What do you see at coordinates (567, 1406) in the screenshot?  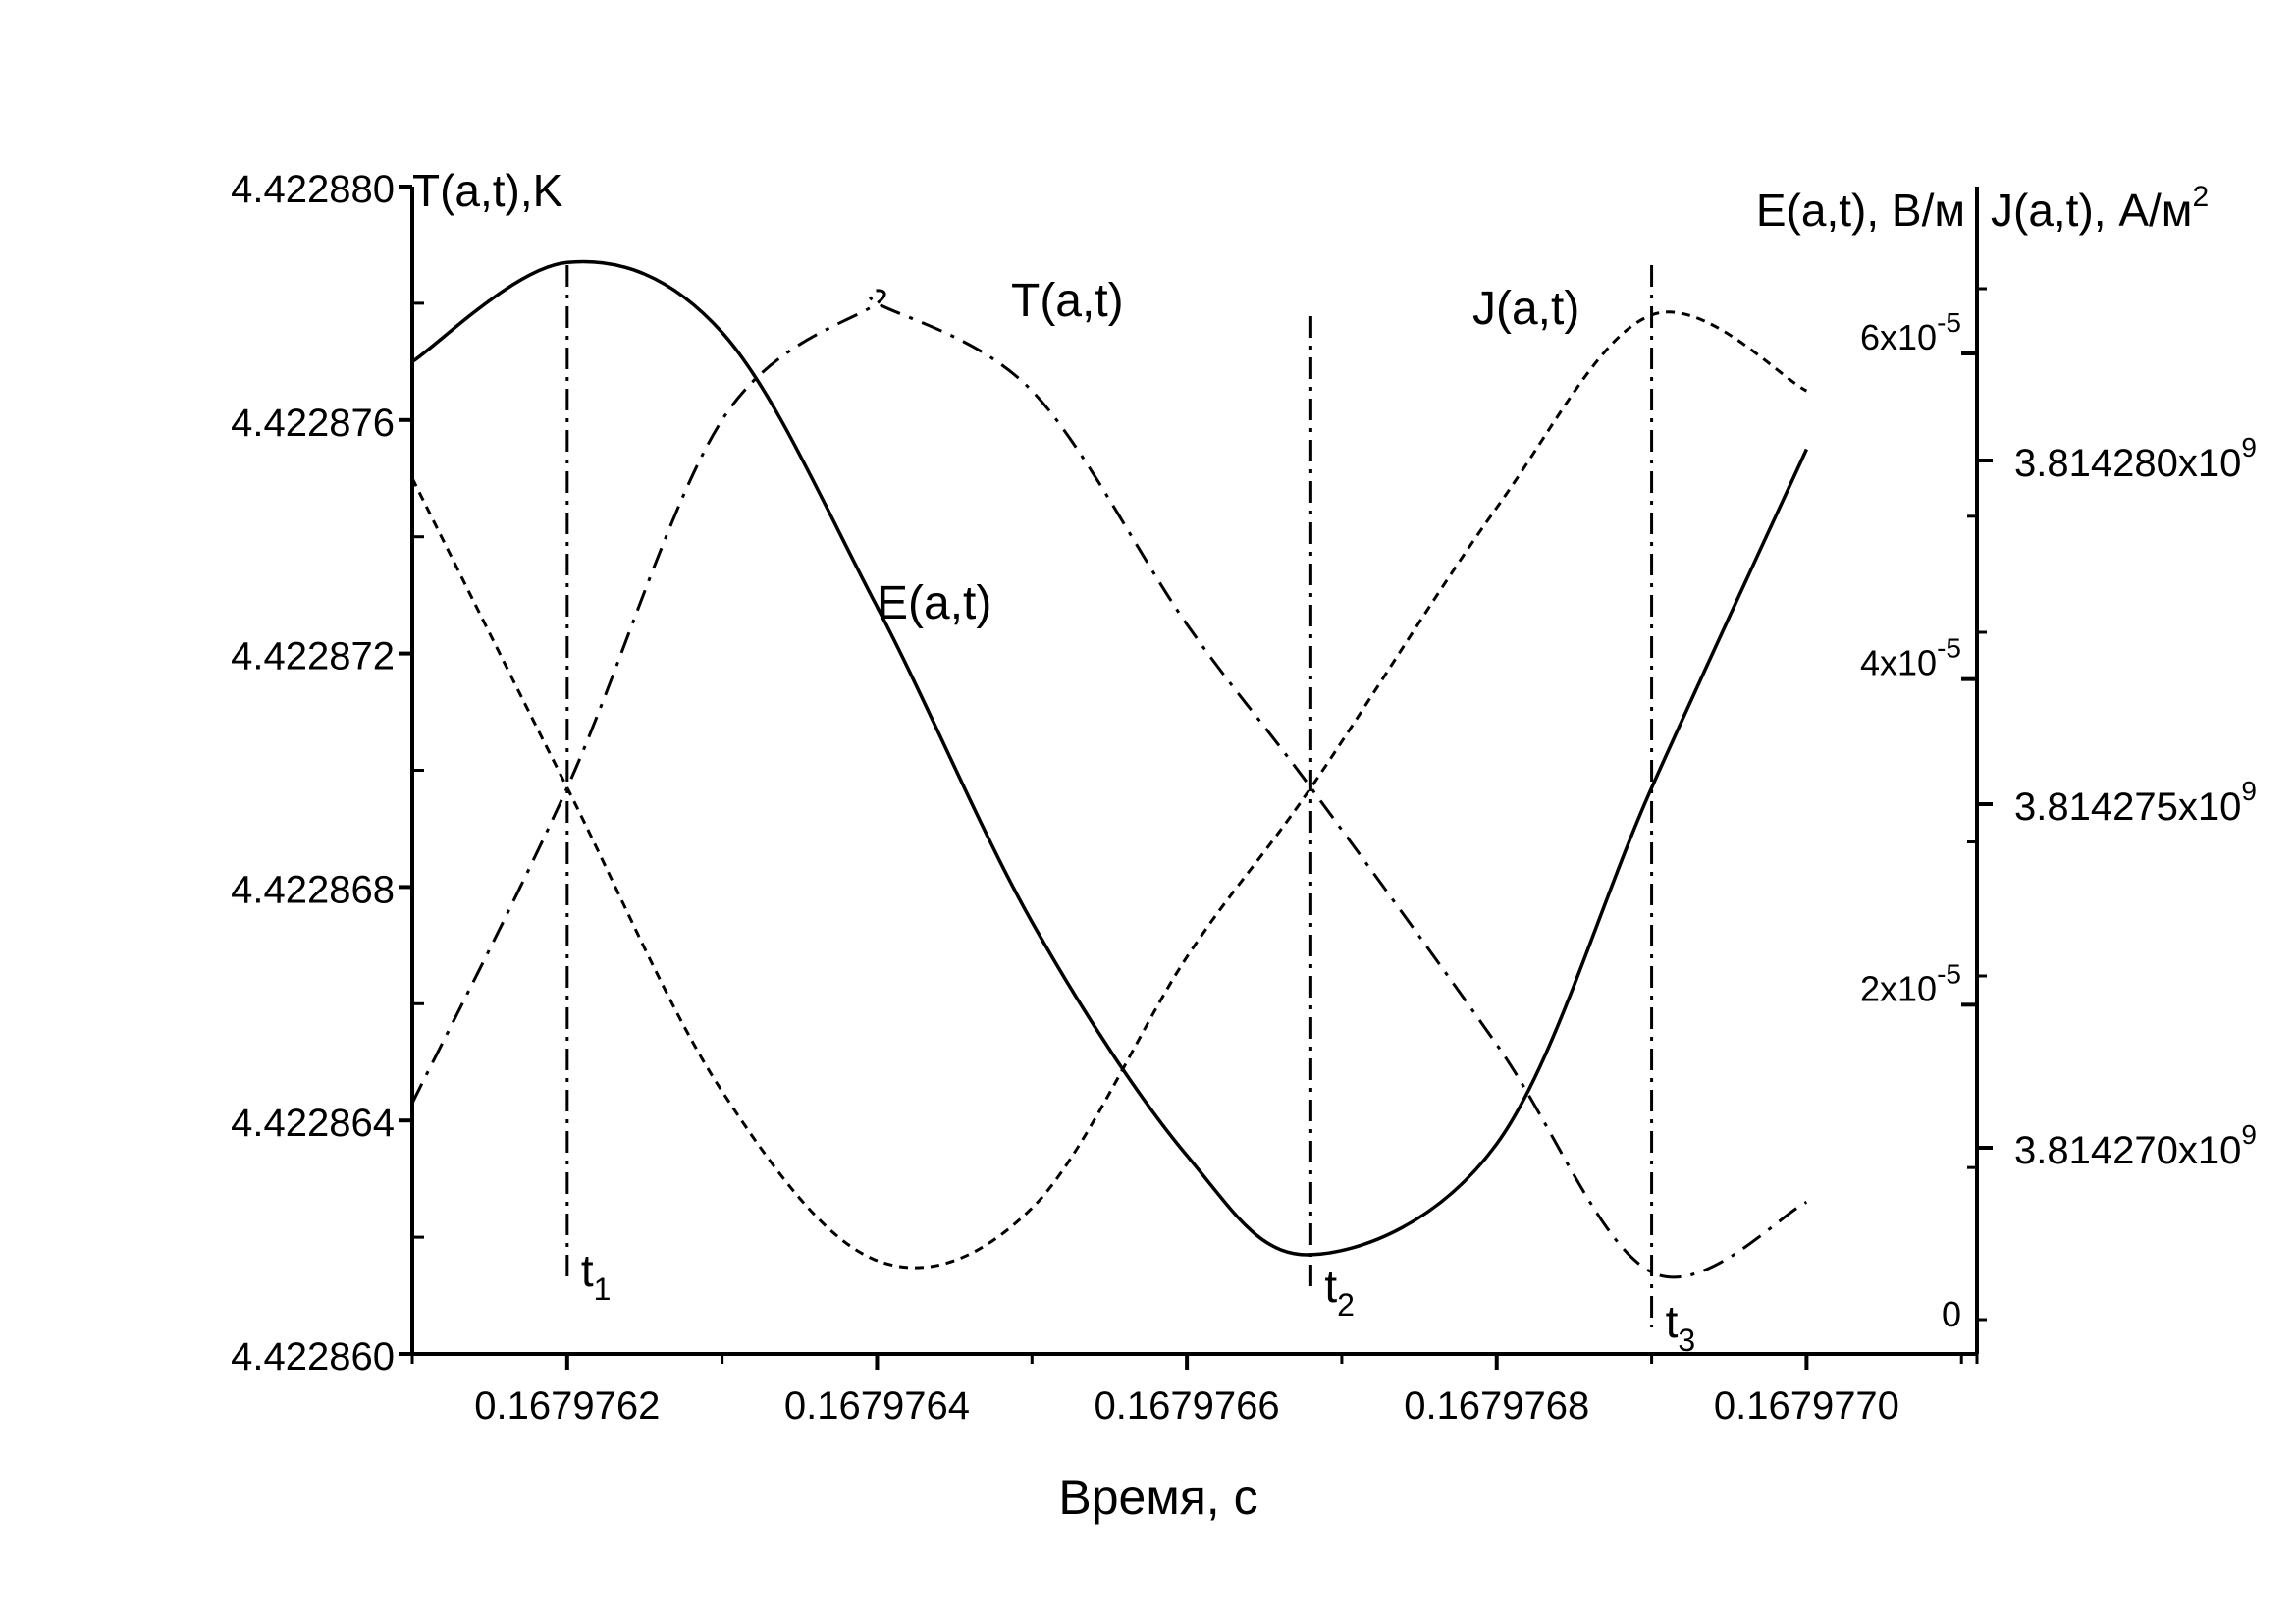 I see `x-tick-label: 0.1679762` at bounding box center [567, 1406].